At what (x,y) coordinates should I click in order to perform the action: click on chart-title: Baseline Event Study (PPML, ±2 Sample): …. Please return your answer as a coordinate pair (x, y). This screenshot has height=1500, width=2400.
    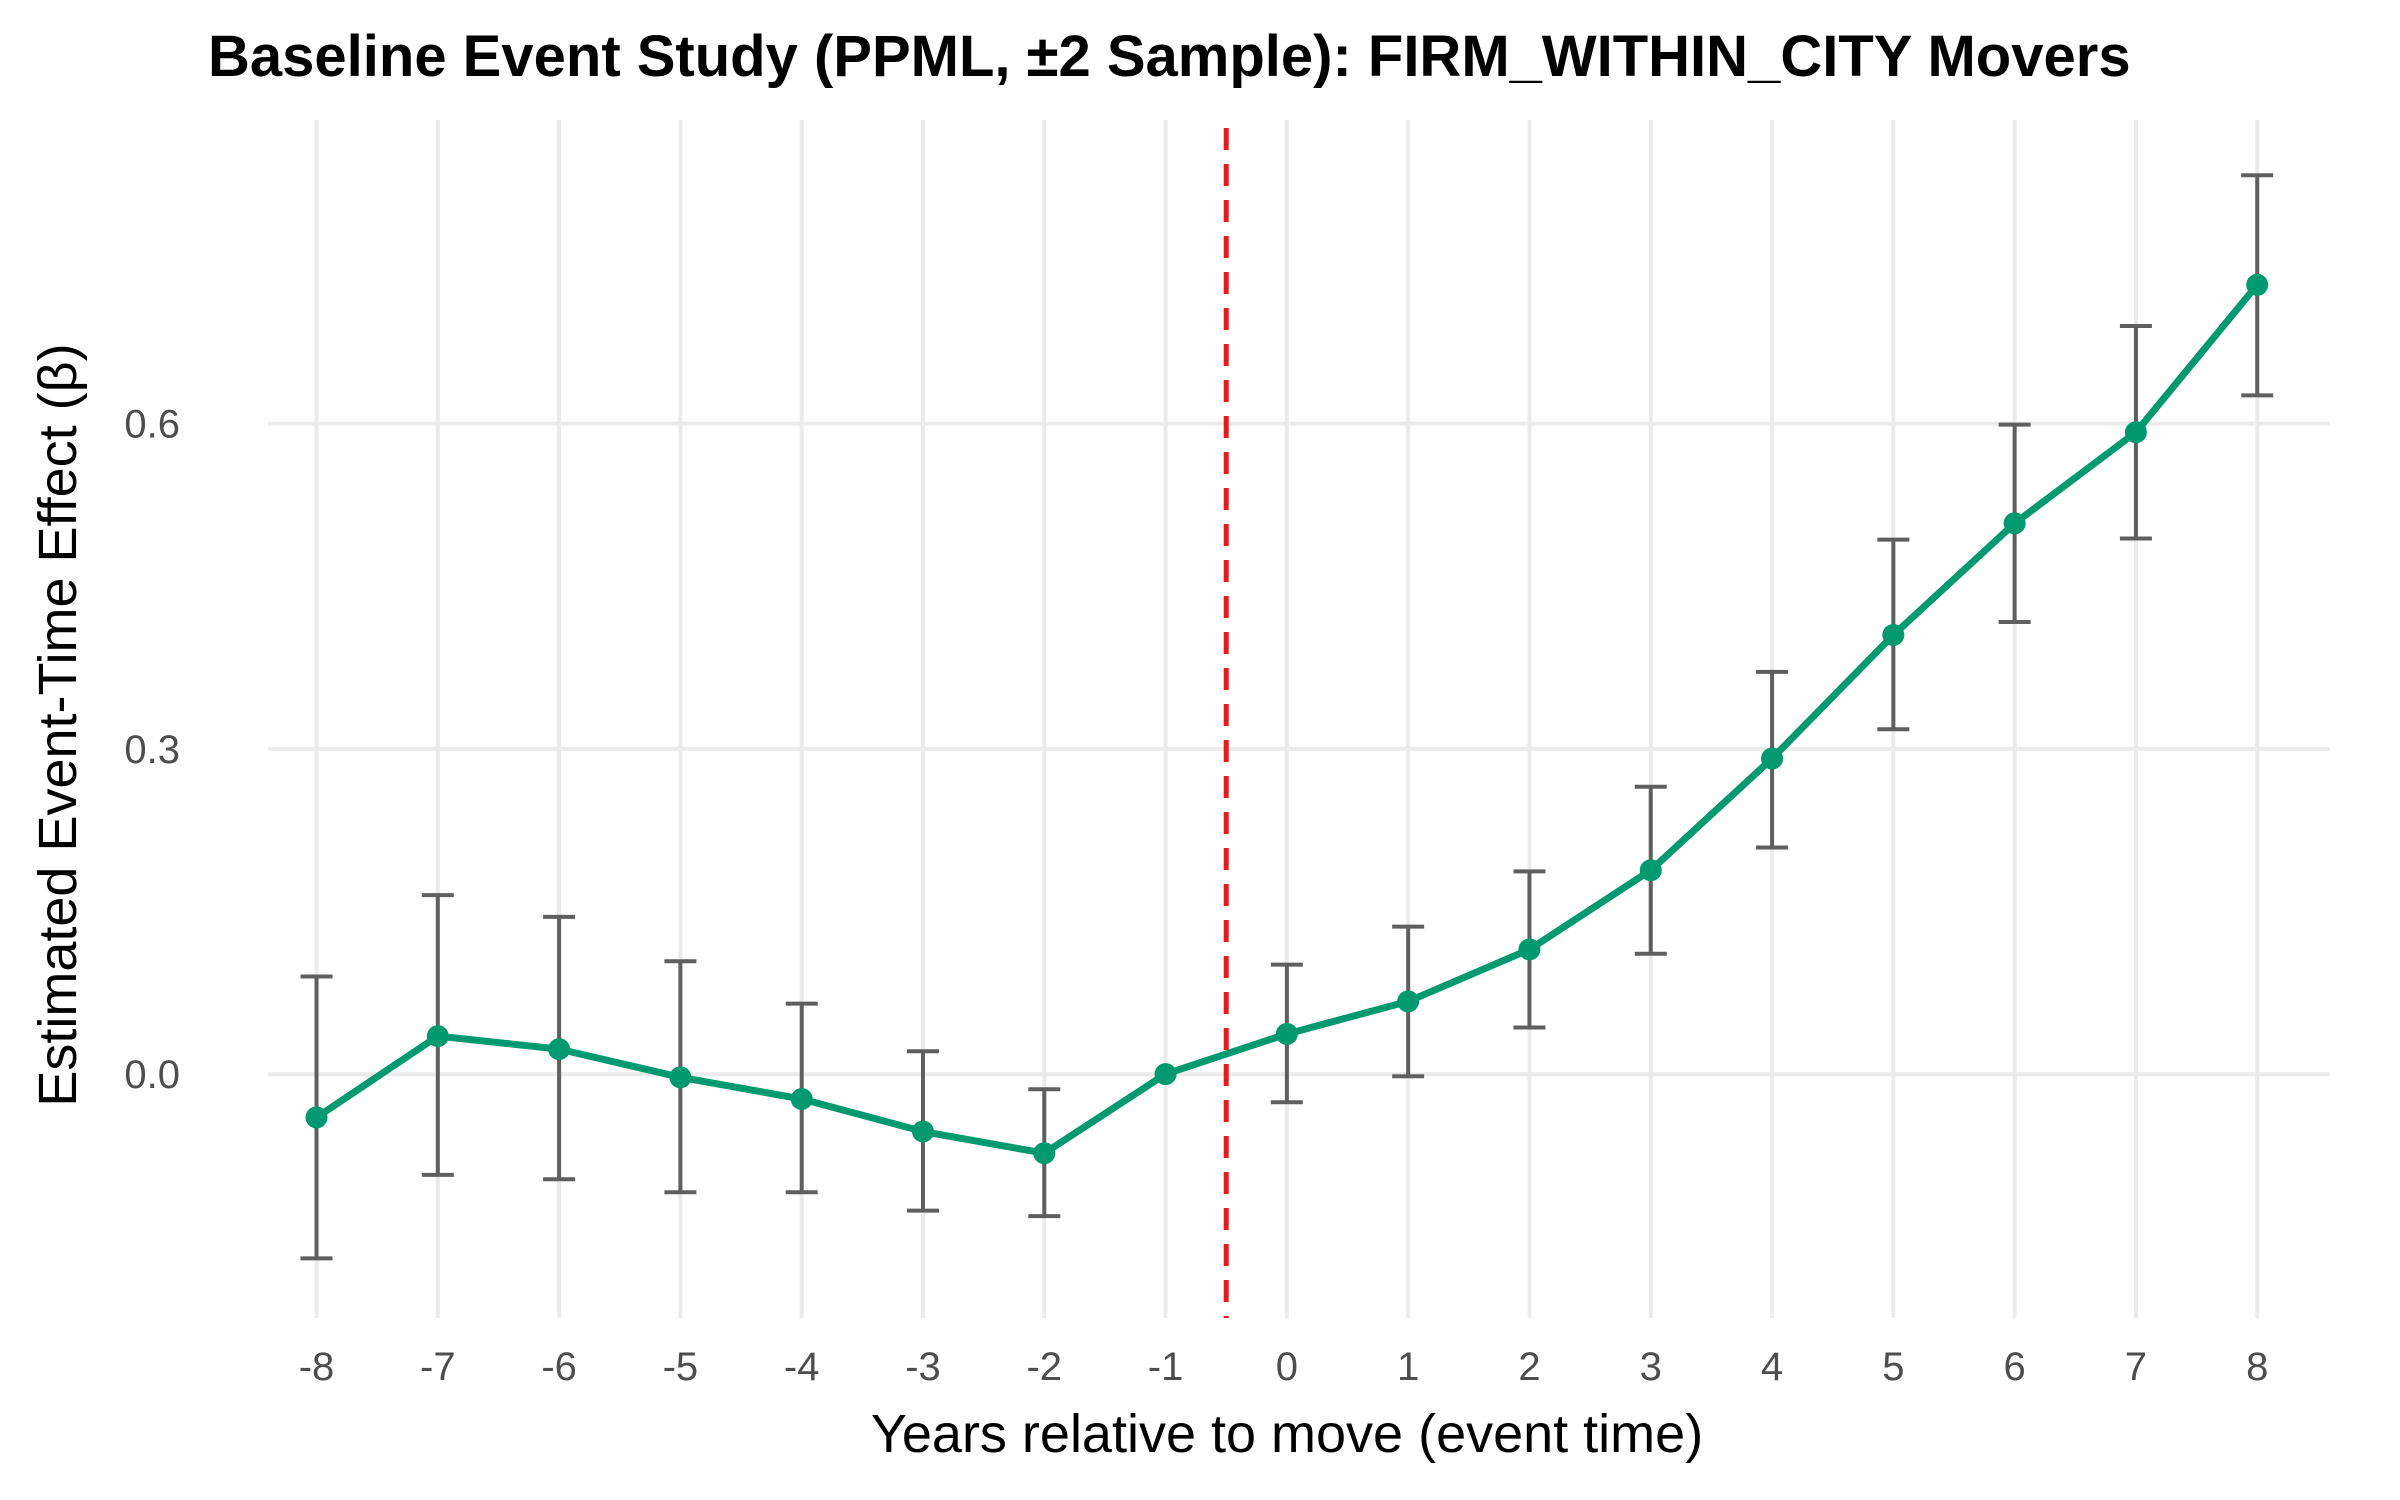
    Looking at the image, I should click on (1169, 56).